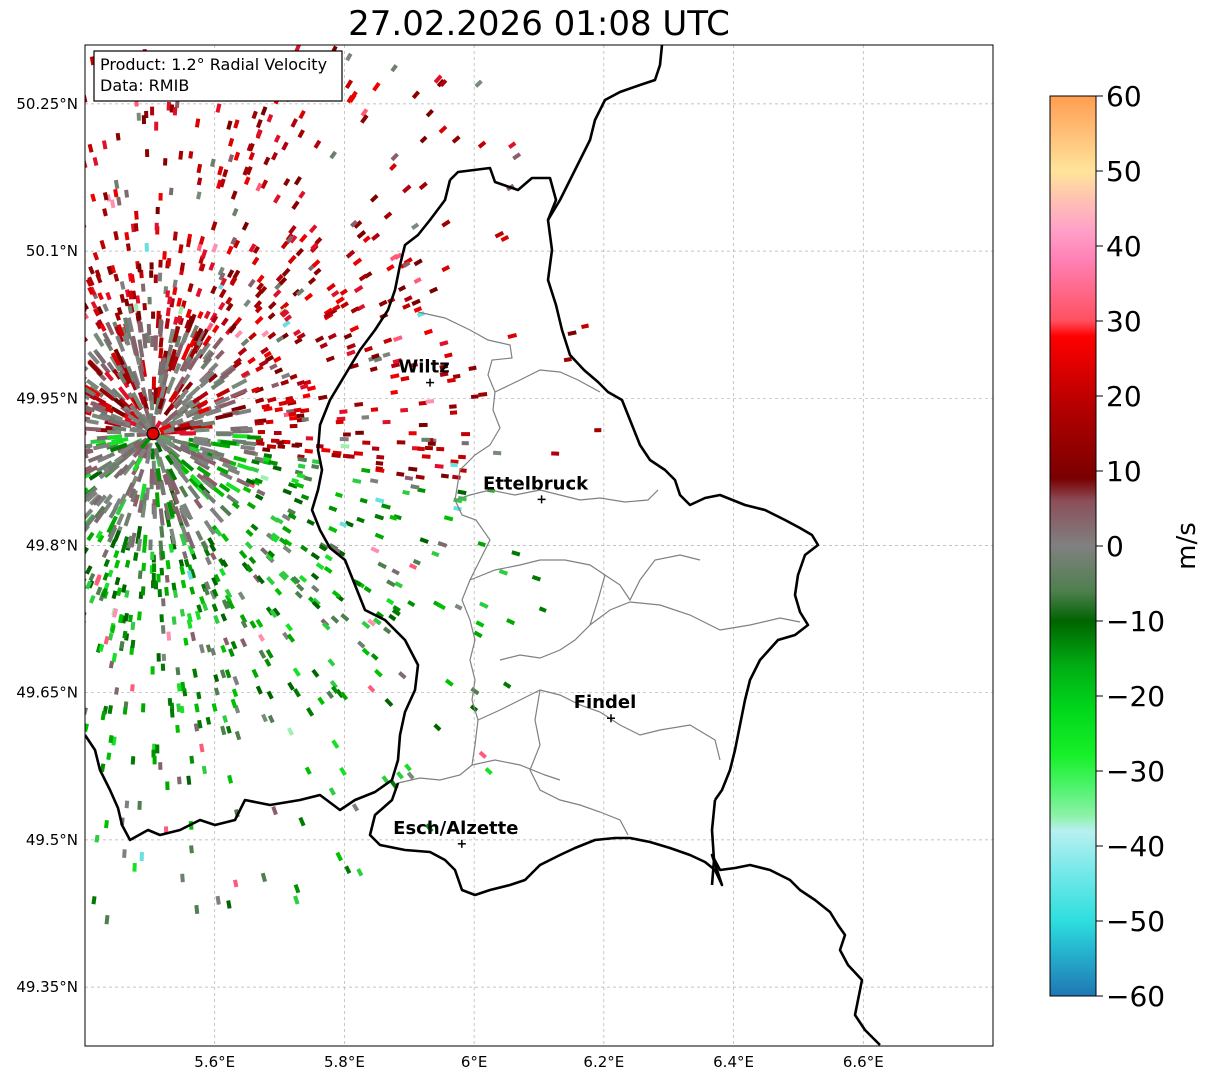 This screenshot has height=1081, width=1207. What do you see at coordinates (1124, 171) in the screenshot?
I see `colorbar-tick-label: 50` at bounding box center [1124, 171].